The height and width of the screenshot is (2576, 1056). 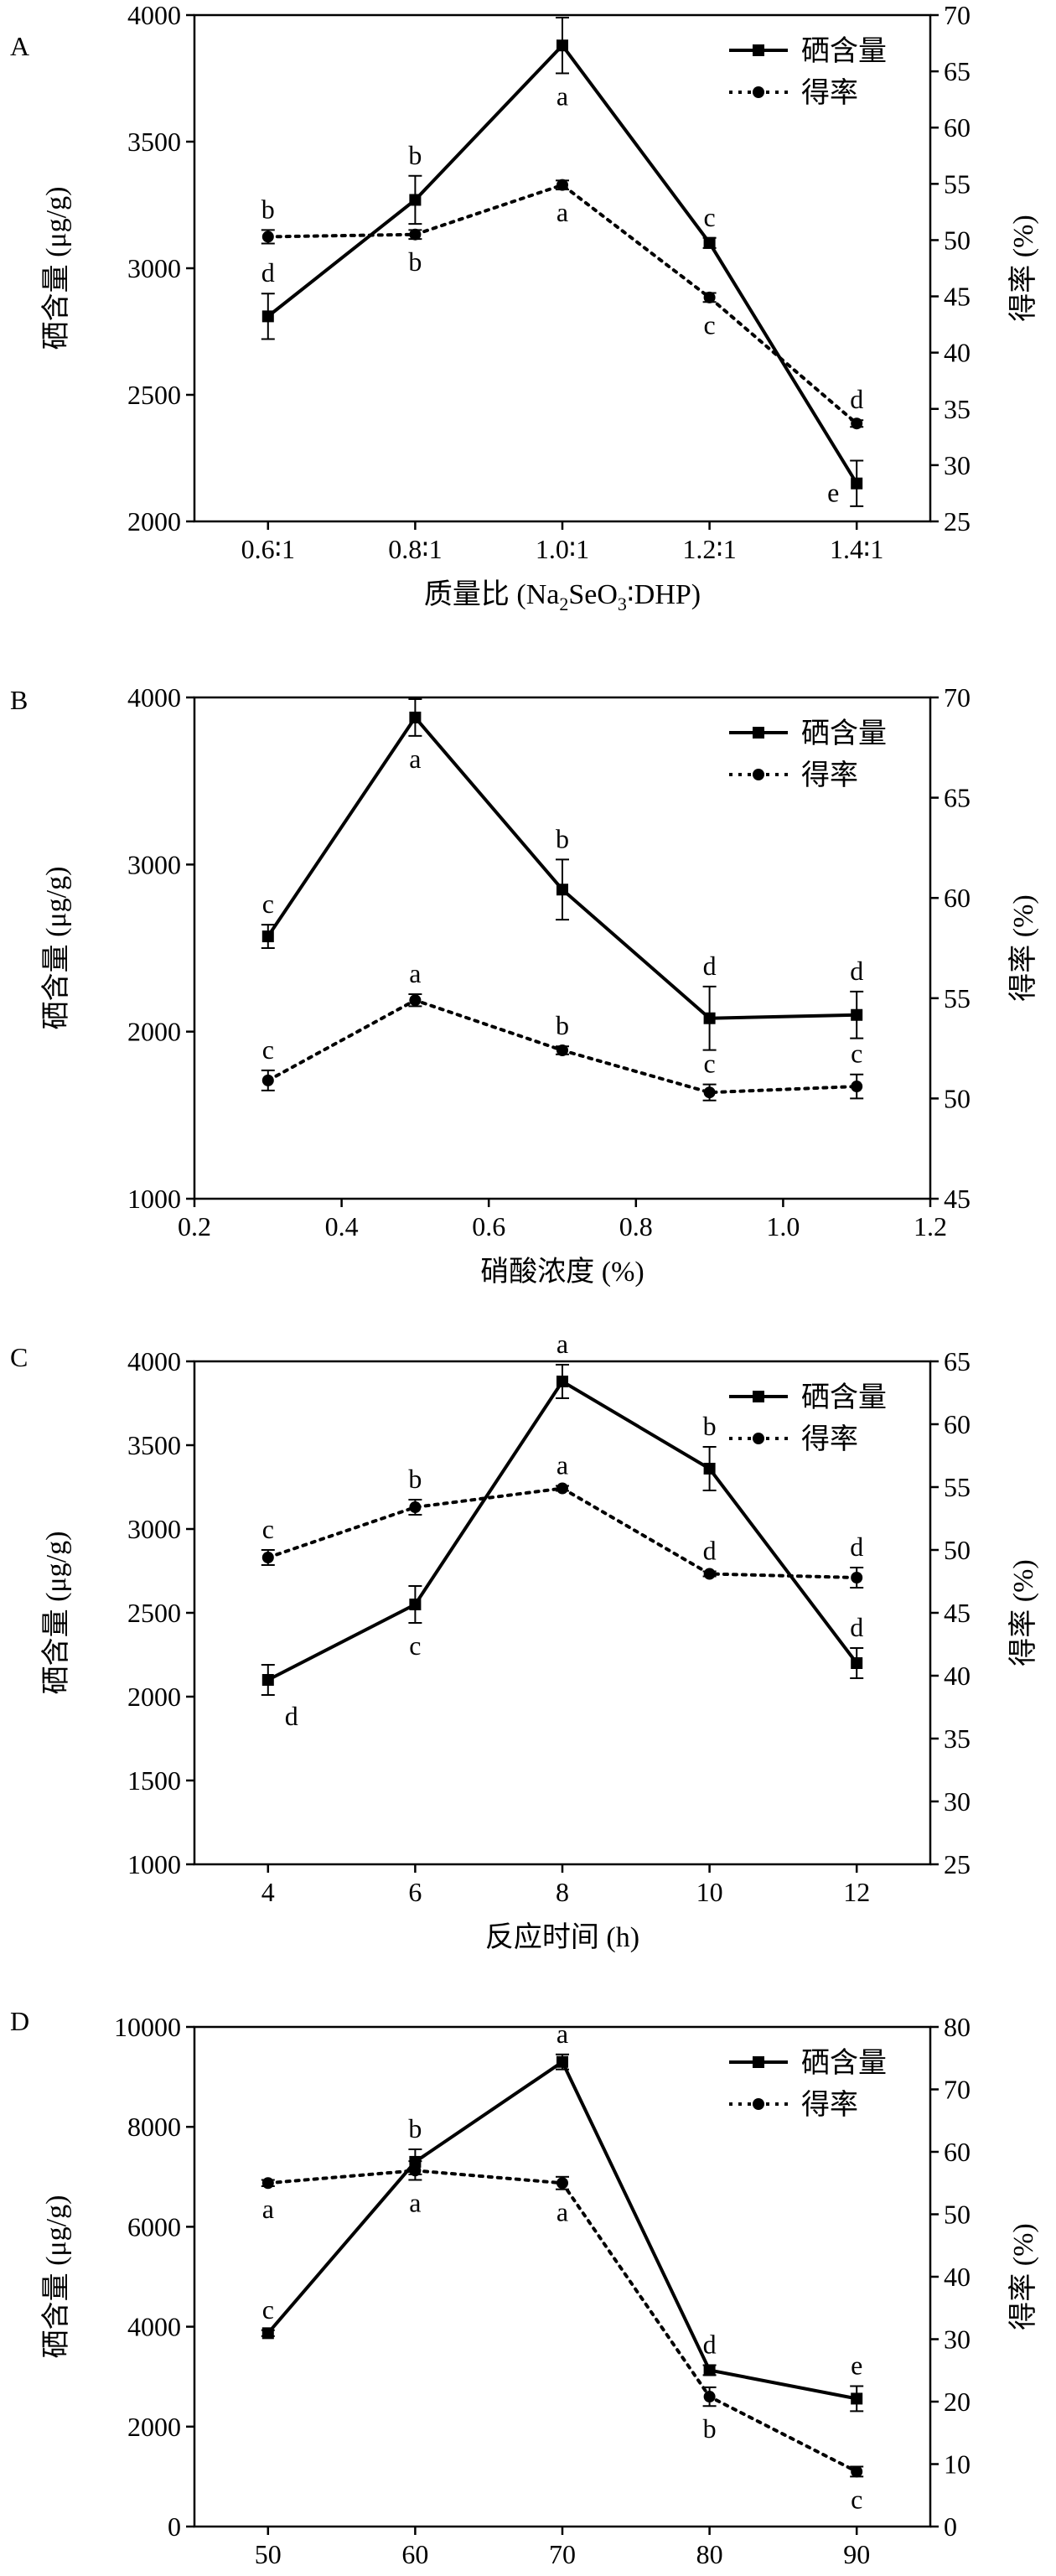 What do you see at coordinates (930, 1226) in the screenshot?
I see `x-tick-label: 1.2` at bounding box center [930, 1226].